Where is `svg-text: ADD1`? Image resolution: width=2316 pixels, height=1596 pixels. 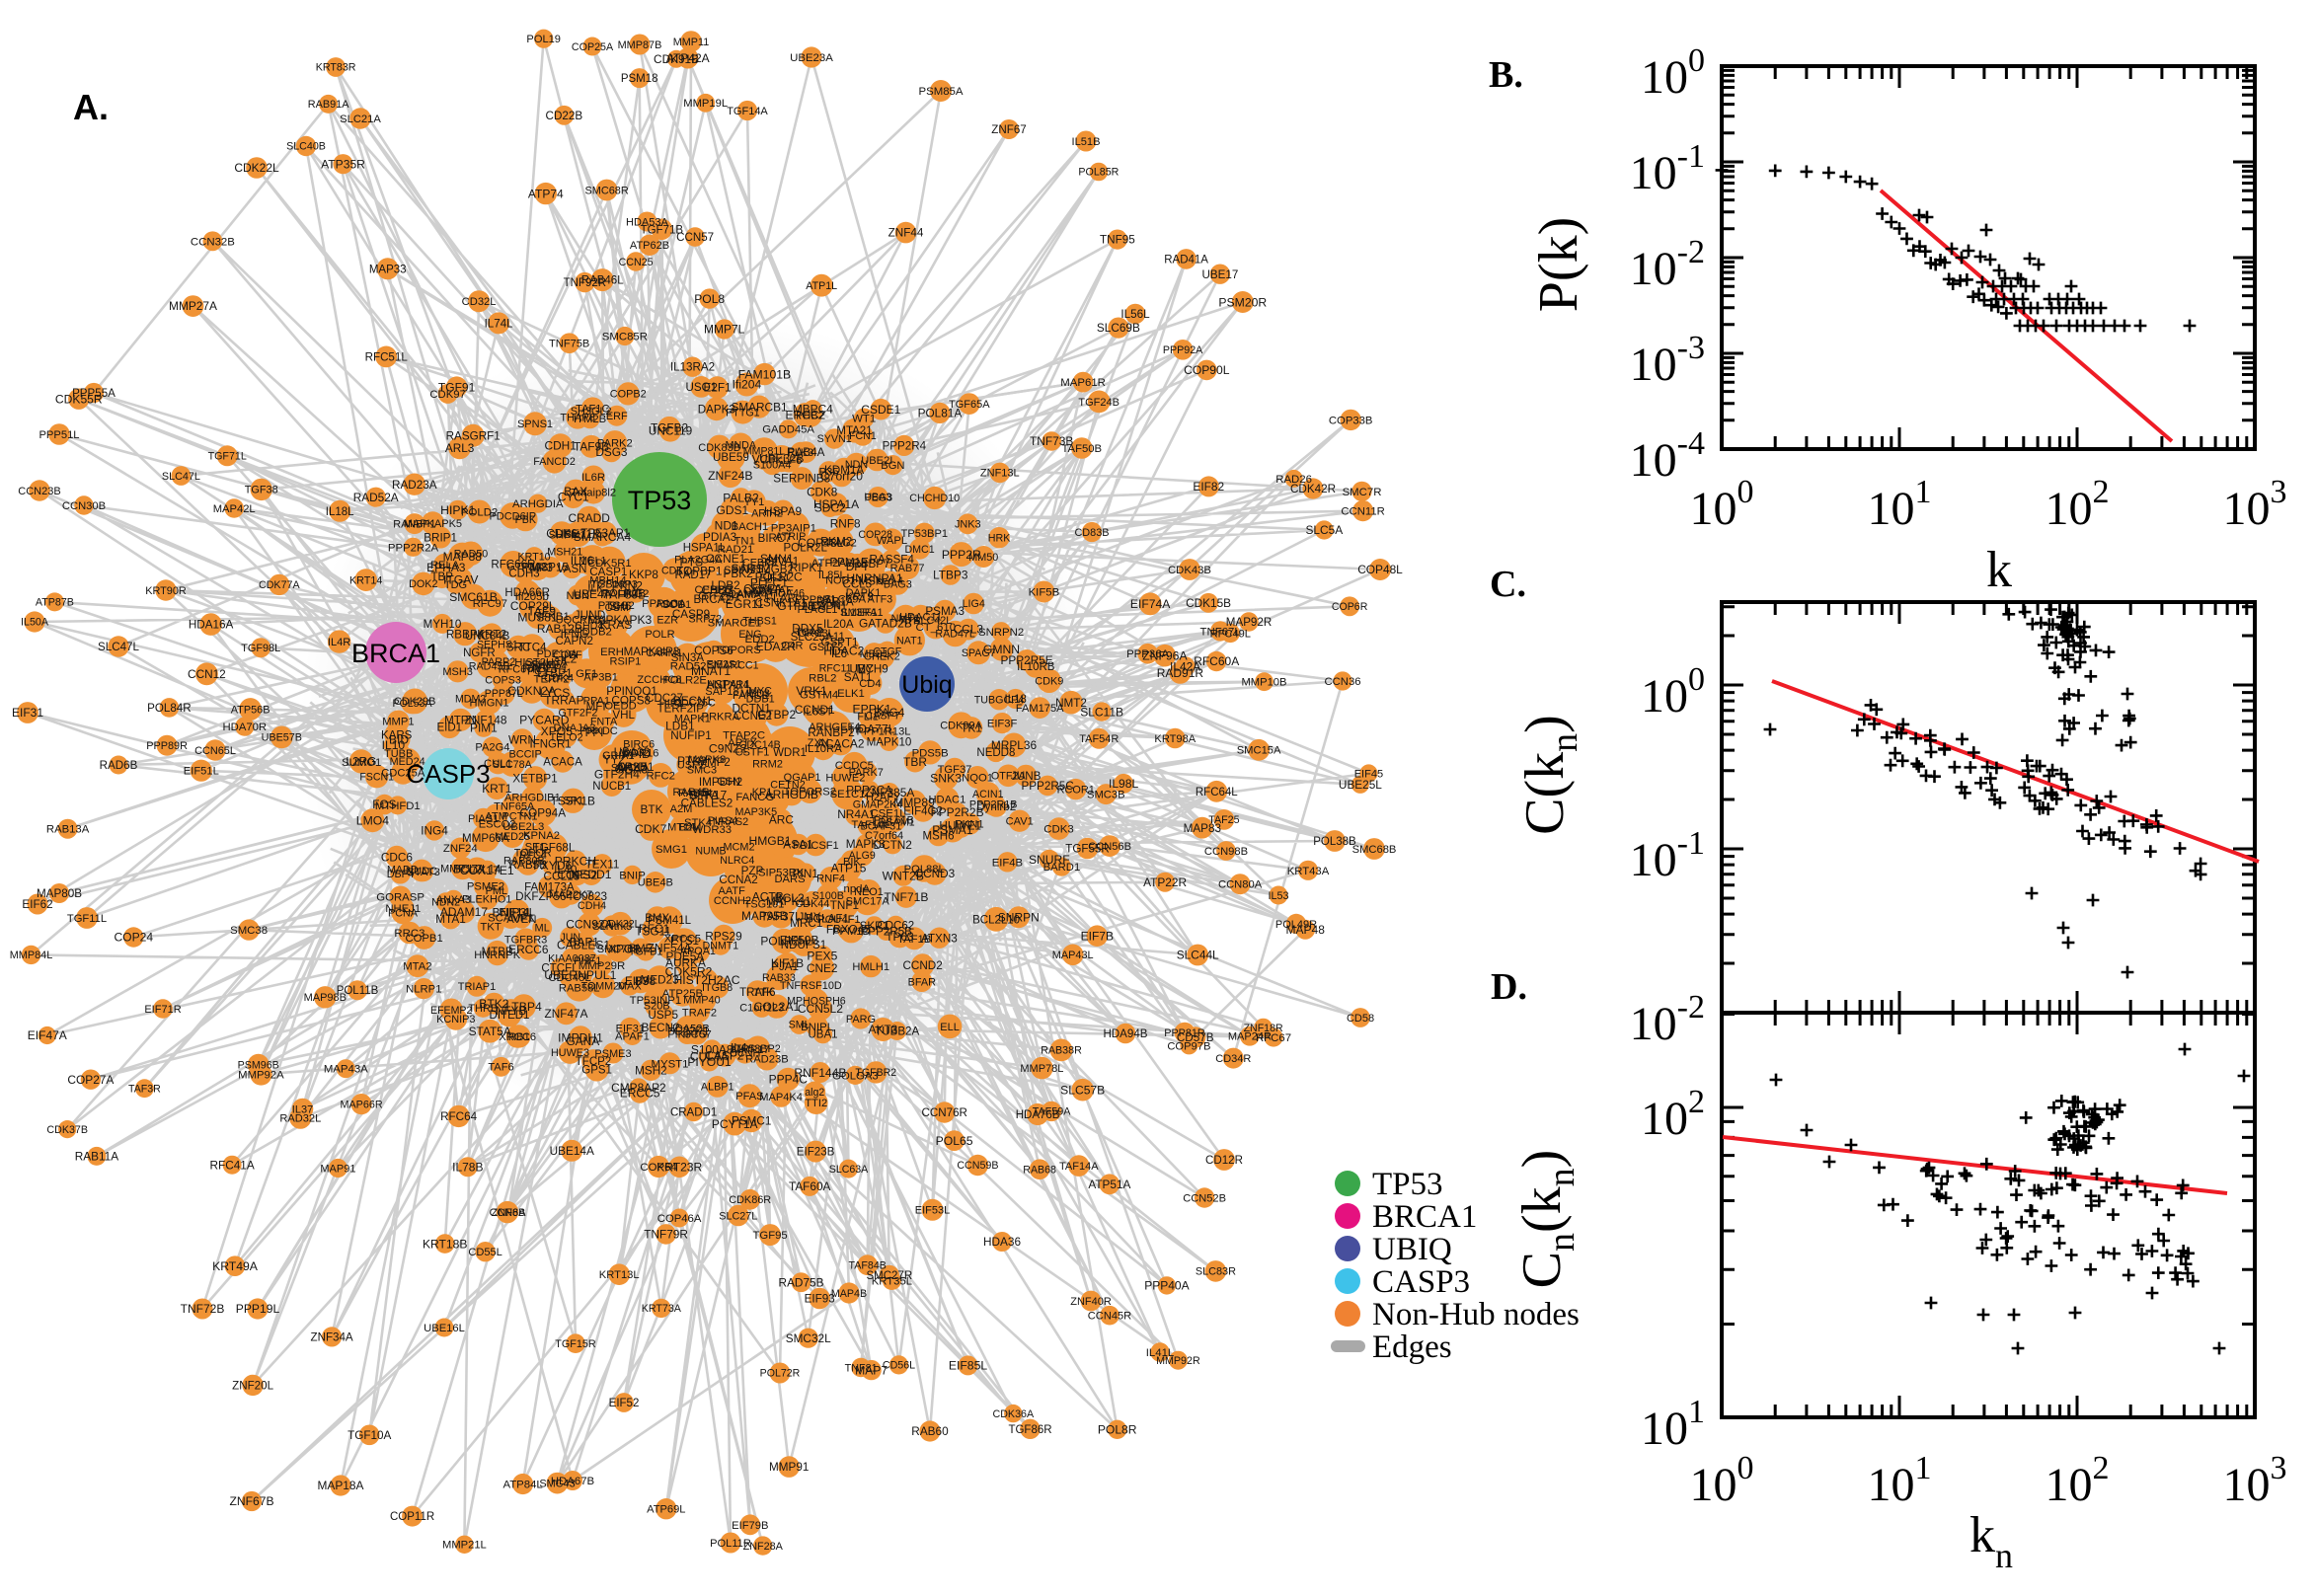
svg-text: ADD1 is located at coordinates (670, 604).